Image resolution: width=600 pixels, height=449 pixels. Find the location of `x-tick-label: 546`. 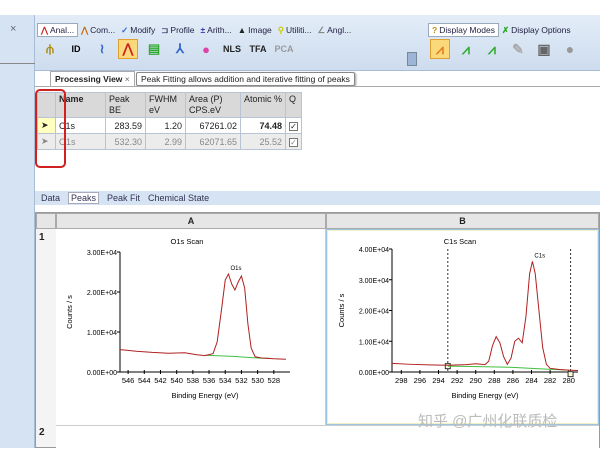

x-tick-label: 546 is located at coordinates (128, 380).